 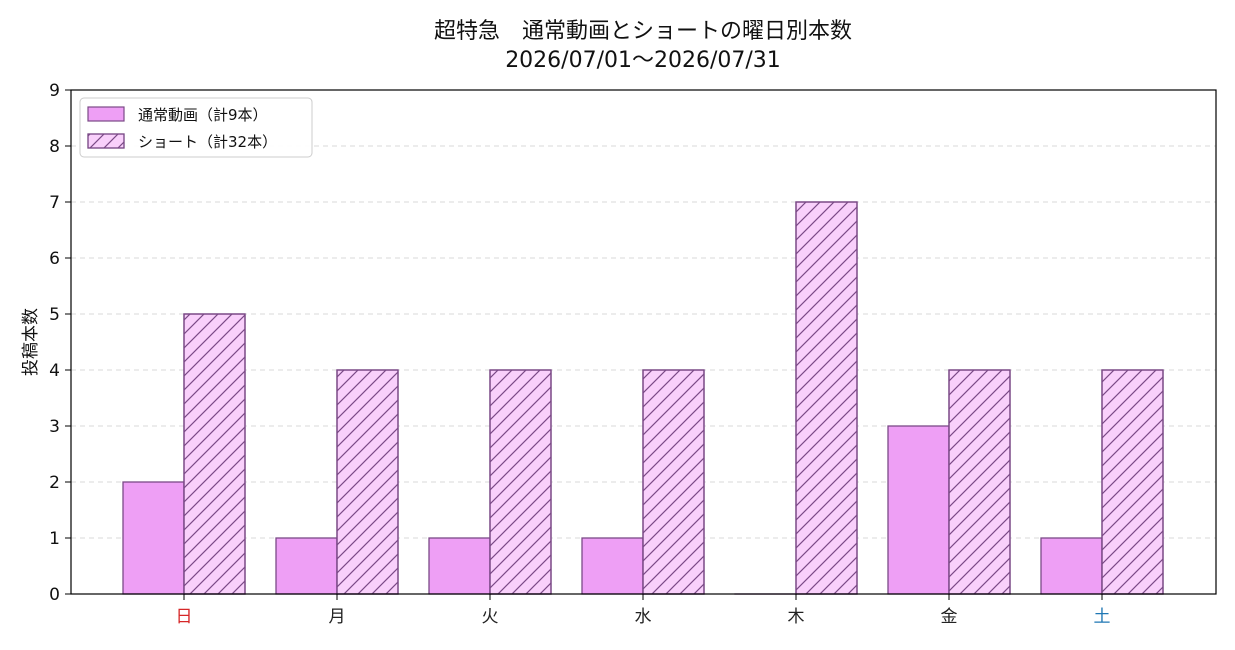 What do you see at coordinates (949, 617) in the screenshot?
I see `x-tick-label: 金` at bounding box center [949, 617].